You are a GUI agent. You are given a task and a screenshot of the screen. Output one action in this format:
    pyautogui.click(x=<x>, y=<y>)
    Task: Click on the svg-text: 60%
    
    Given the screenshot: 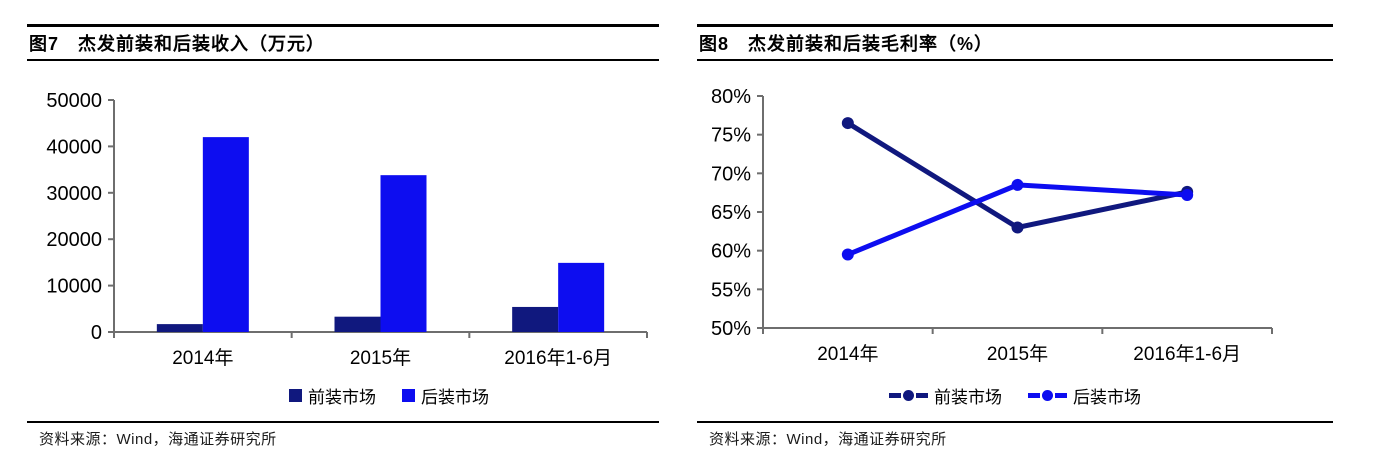 What is the action you would take?
    pyautogui.click(x=731, y=252)
    